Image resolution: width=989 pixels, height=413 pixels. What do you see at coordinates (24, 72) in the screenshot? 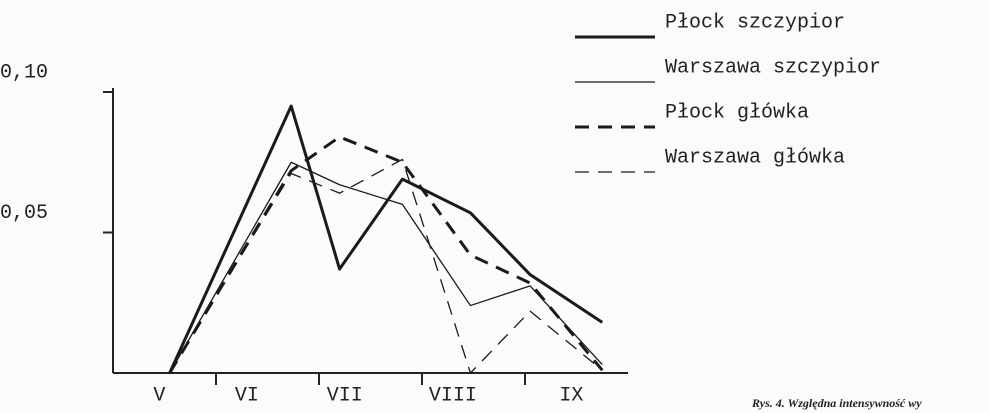
I see `y-tick-label: 0,10` at bounding box center [24, 72].